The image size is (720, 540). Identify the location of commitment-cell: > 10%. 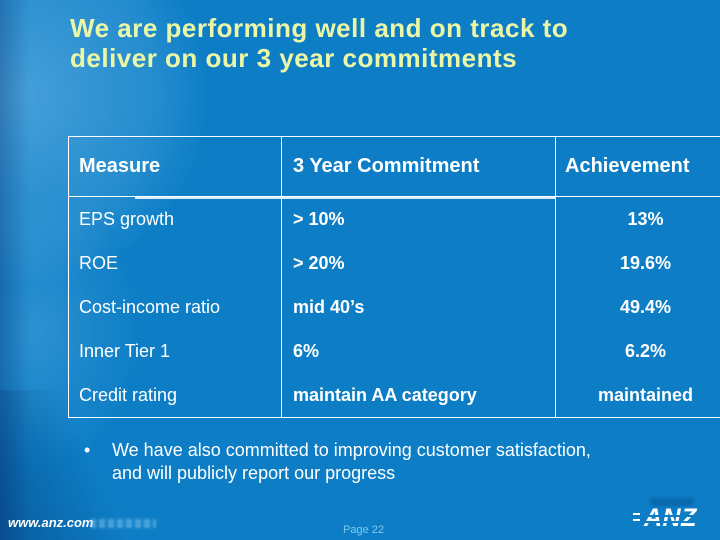
(418, 218).